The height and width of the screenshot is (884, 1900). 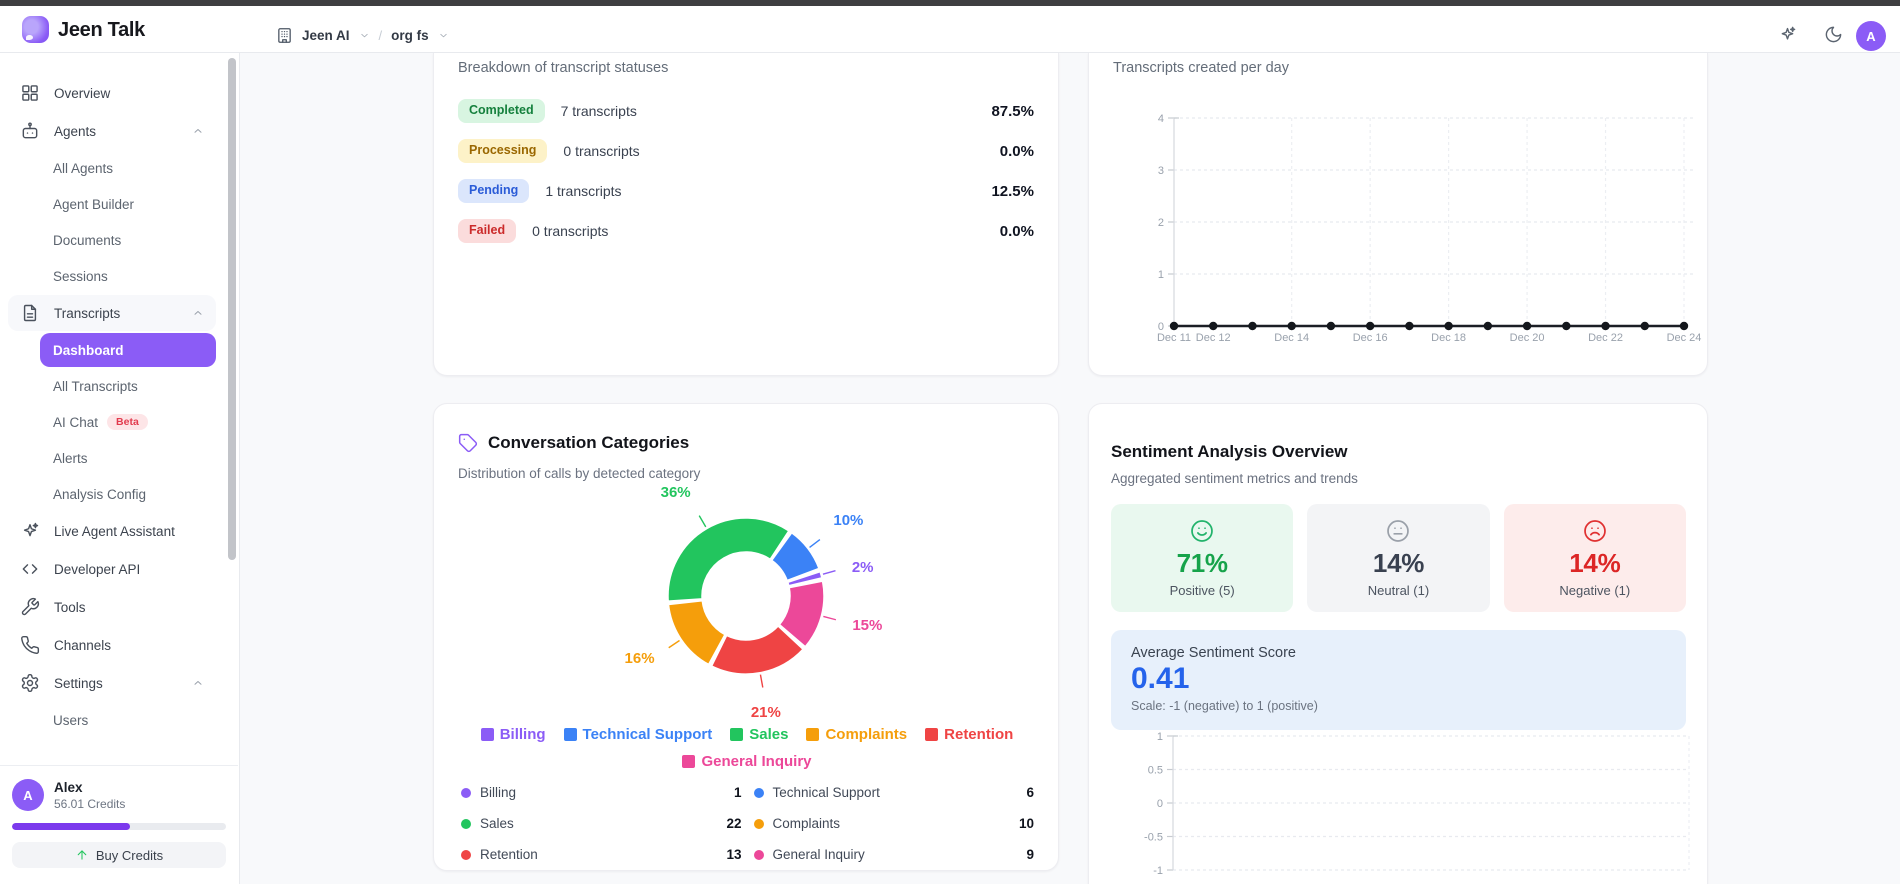 I want to click on sidebar-item-label: All Transcripts, so click(x=95, y=386).